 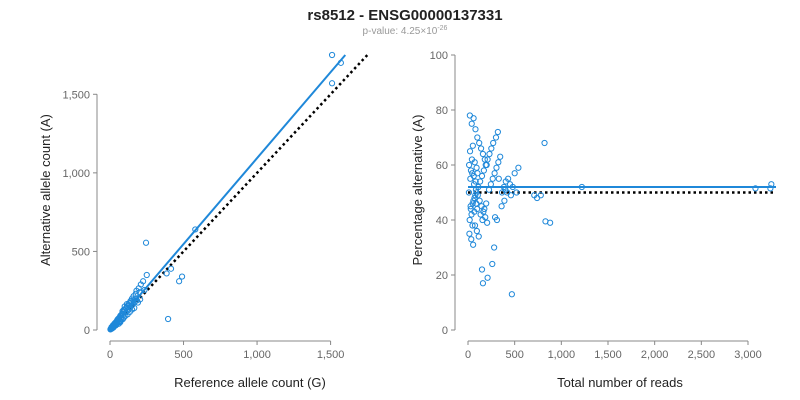 I want to click on right-x-axis-label: Total number of reads, so click(x=620, y=382).